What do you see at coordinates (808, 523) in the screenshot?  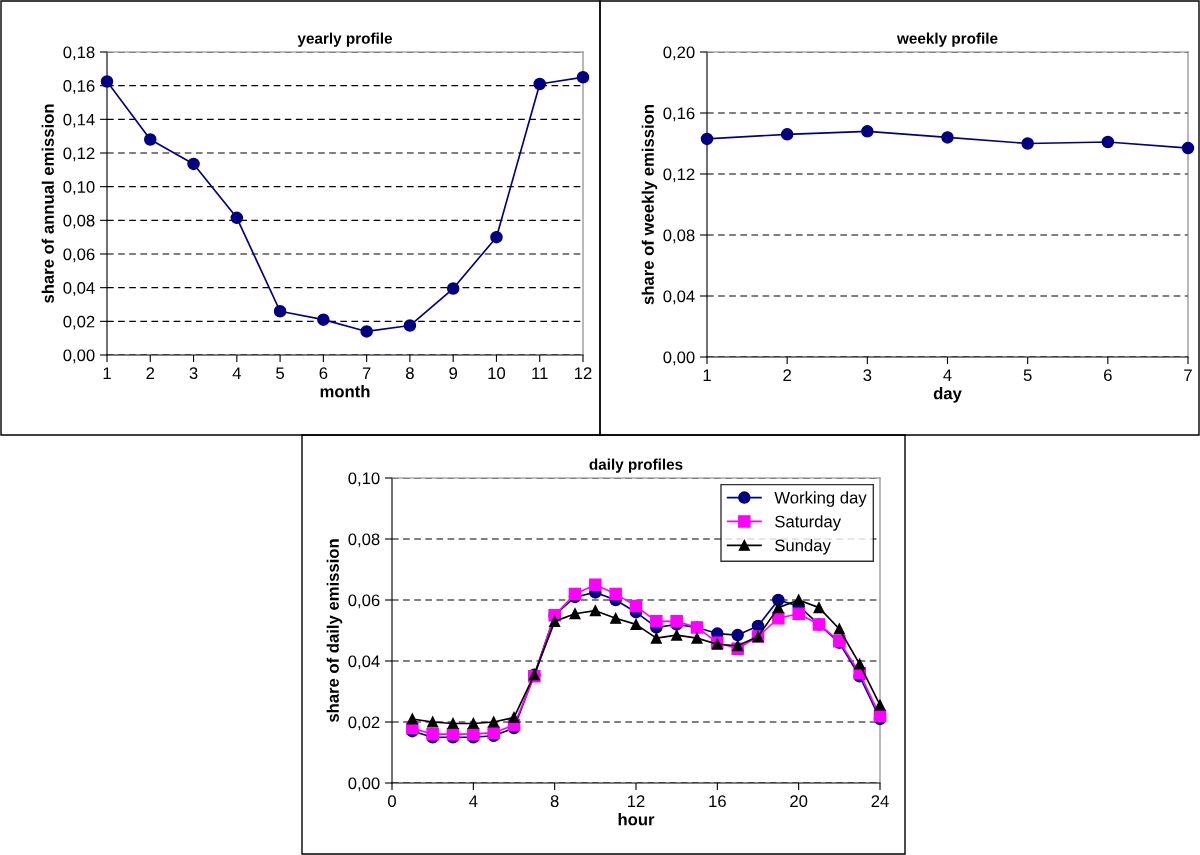 I see `legend-label: Saturday` at bounding box center [808, 523].